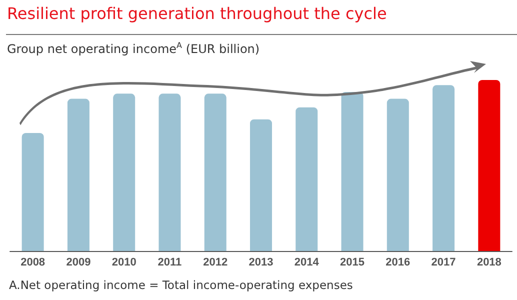 Image resolution: width=517 pixels, height=300 pixels. I want to click on x-tick-label: 2014, so click(307, 262).